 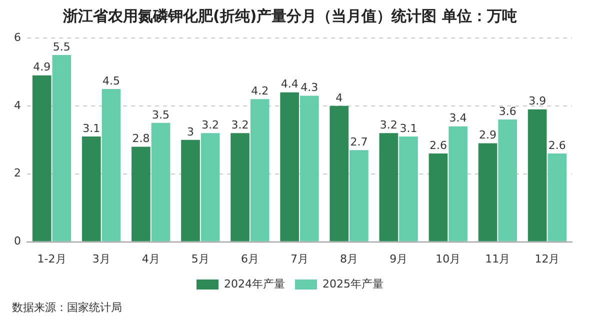 I want to click on data-label: 4, so click(x=339, y=97).